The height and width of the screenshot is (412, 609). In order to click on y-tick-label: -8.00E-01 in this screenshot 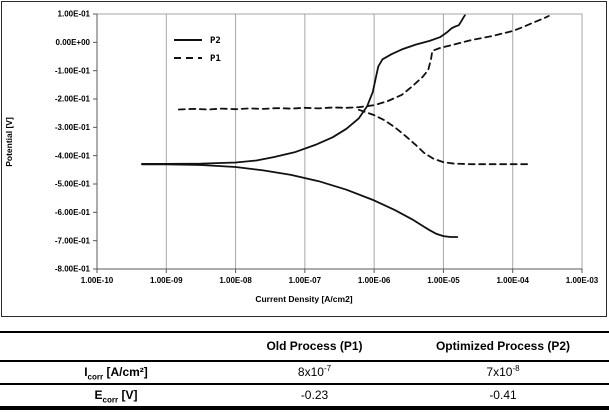, I will do `click(73, 269)`.